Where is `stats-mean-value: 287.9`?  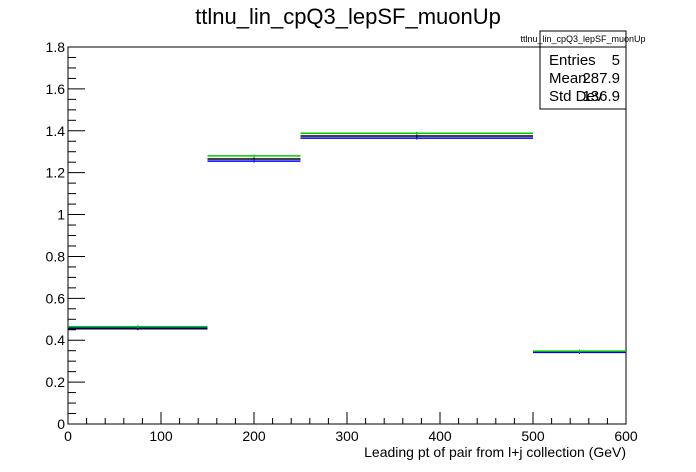
stats-mean-value: 287.9 is located at coordinates (601, 78).